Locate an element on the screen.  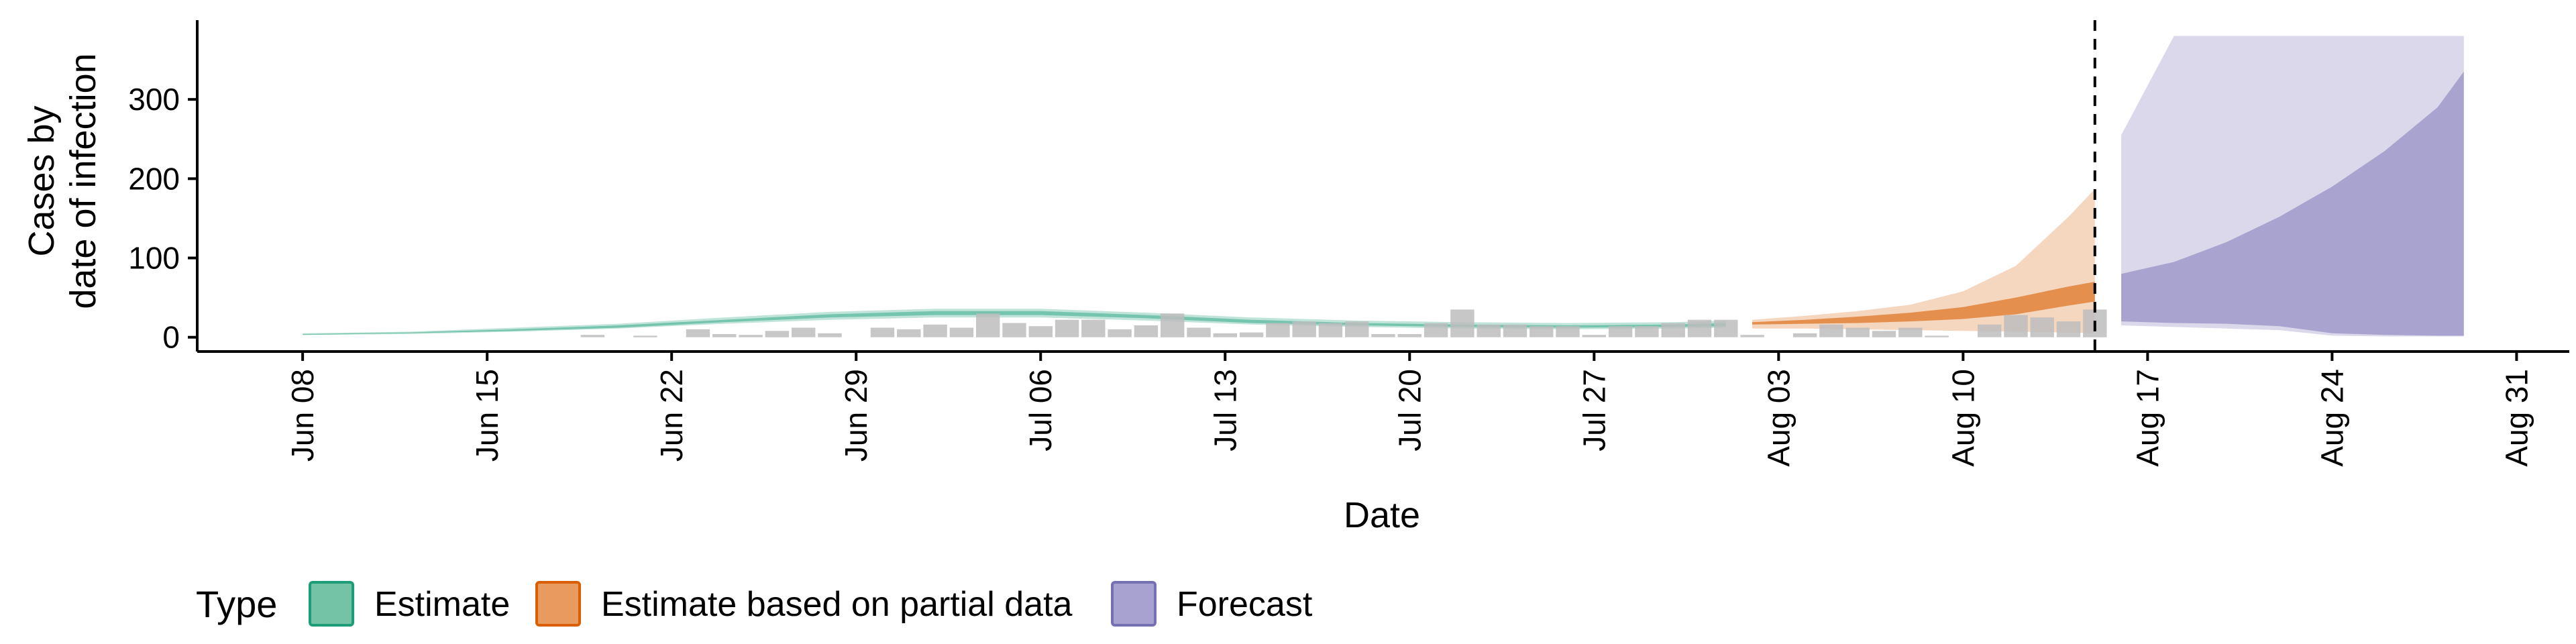
x-tick-label: Aug 17 is located at coordinates (2147, 418).